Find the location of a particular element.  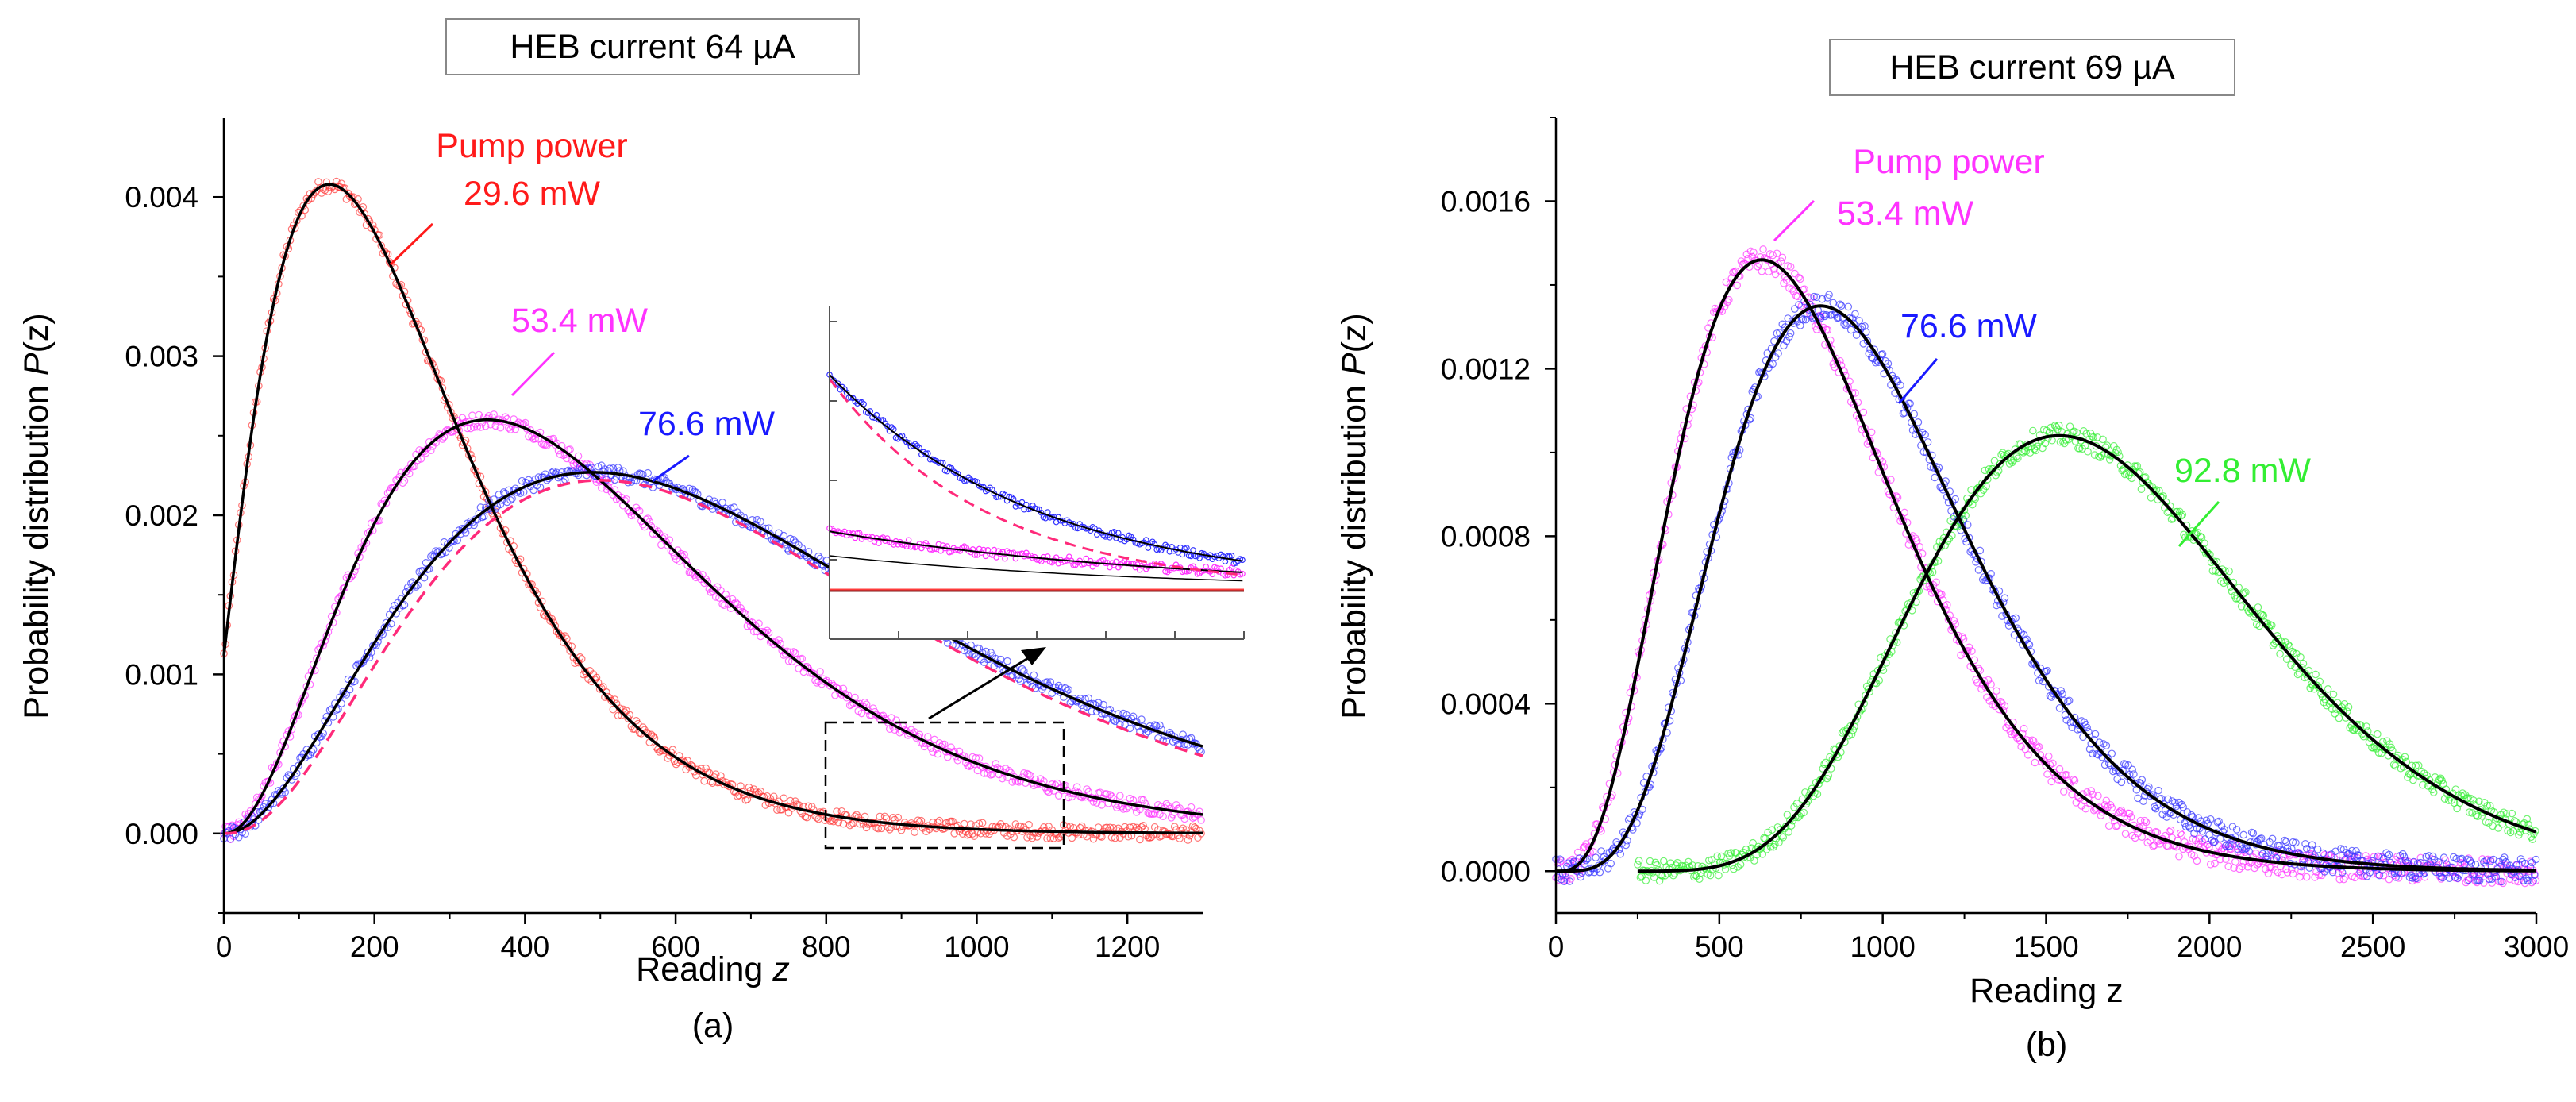

b-ytick-label: 0.0000 is located at coordinates (1486, 871).